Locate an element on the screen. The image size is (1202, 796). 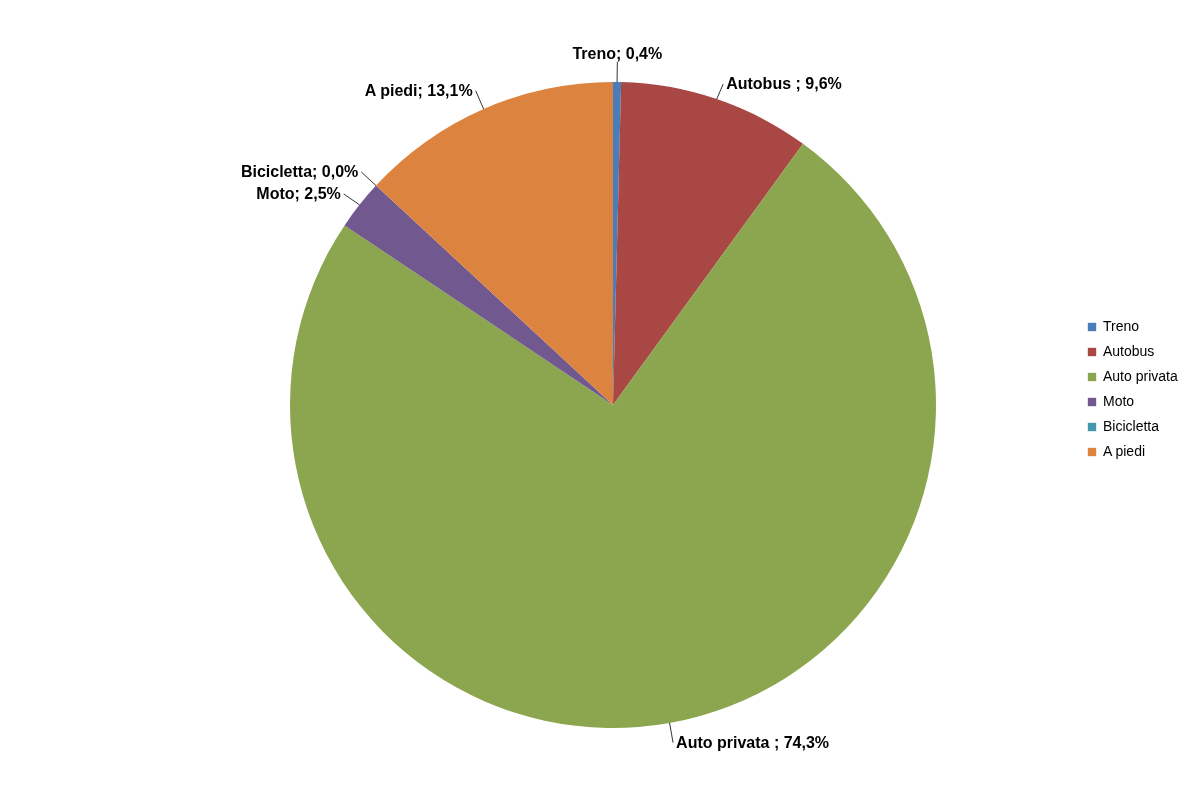
data-label: Autobus ; 9,6% is located at coordinates (784, 84).